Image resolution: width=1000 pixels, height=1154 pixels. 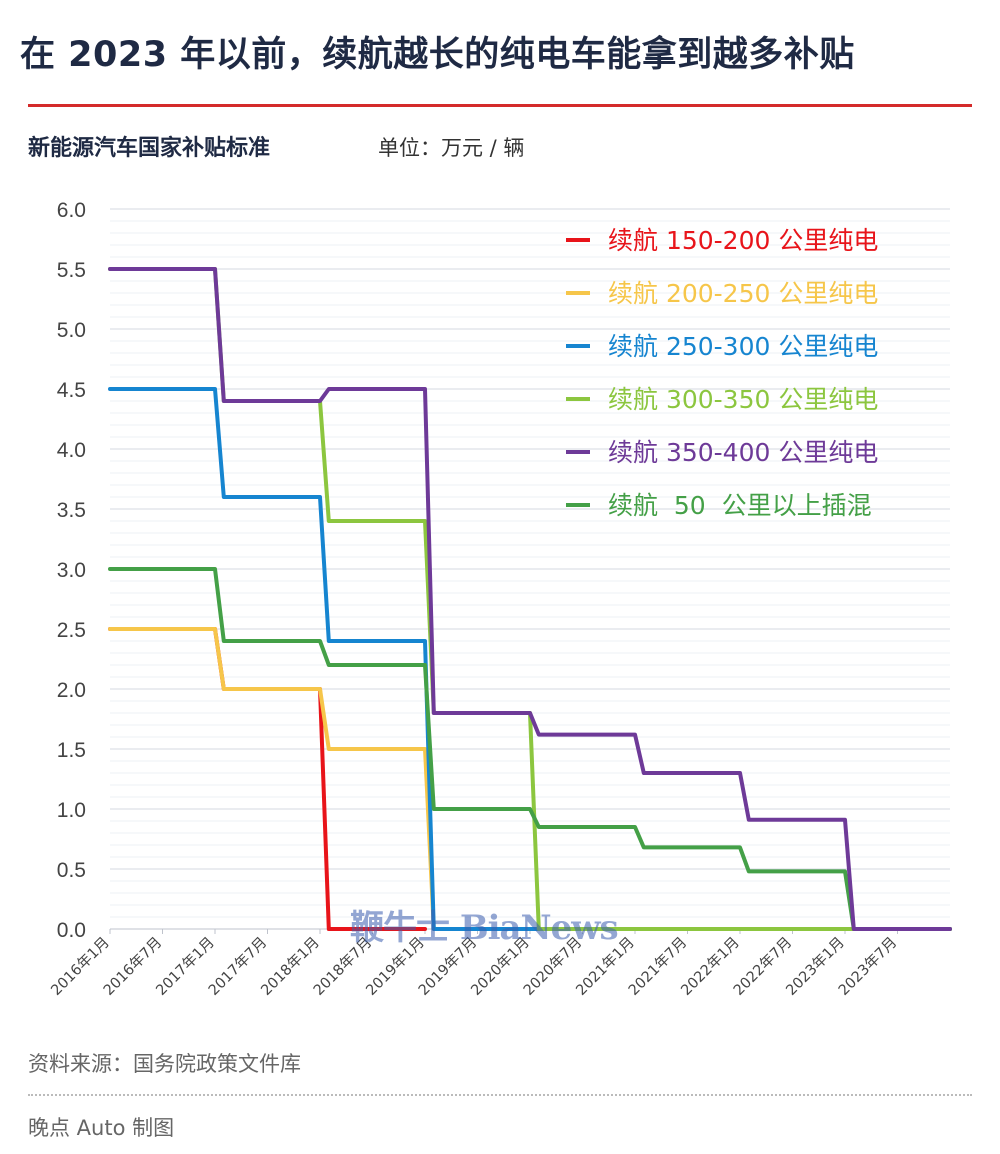 I want to click on series-line, so click(x=267, y=779).